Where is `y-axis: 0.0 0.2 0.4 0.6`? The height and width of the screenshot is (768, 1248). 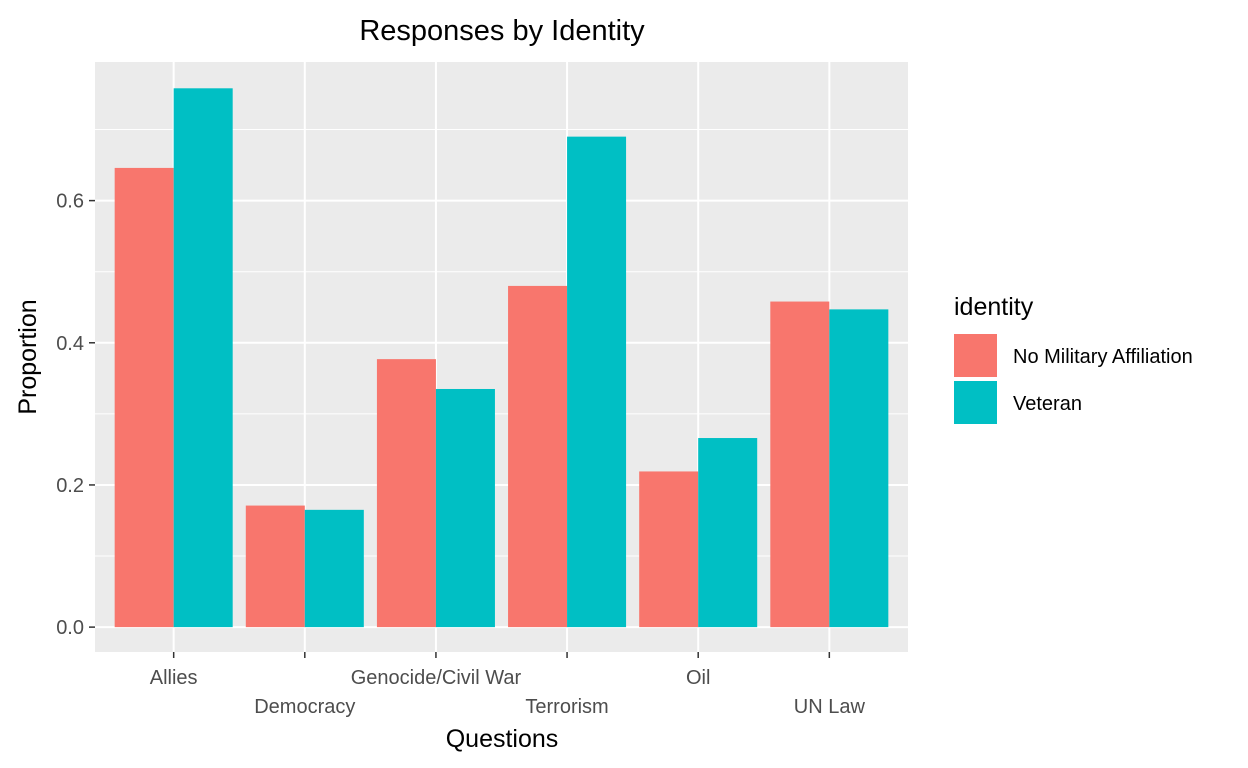
y-axis: 0.0 0.2 0.4 0.6 is located at coordinates (75, 415).